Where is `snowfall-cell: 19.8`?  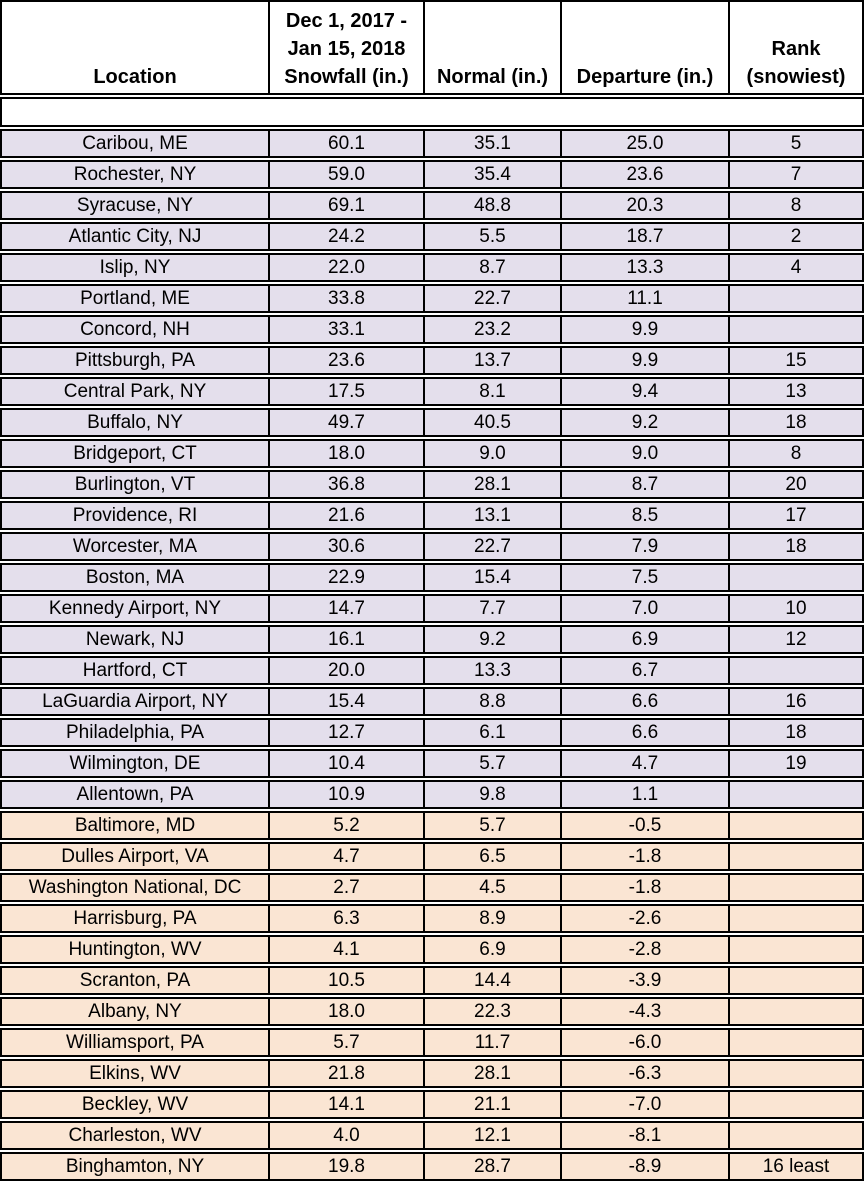 snowfall-cell: 19.8 is located at coordinates (347, 1166).